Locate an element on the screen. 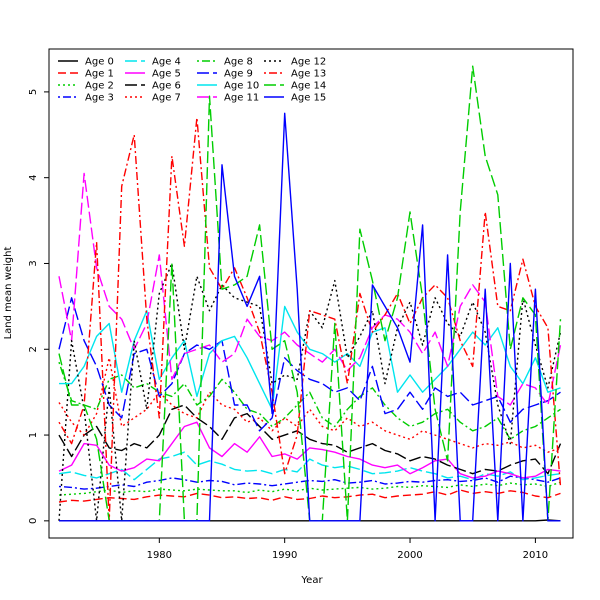 This screenshot has width=600, height=600. legend-label-age-2: Age 2 is located at coordinates (99, 86).